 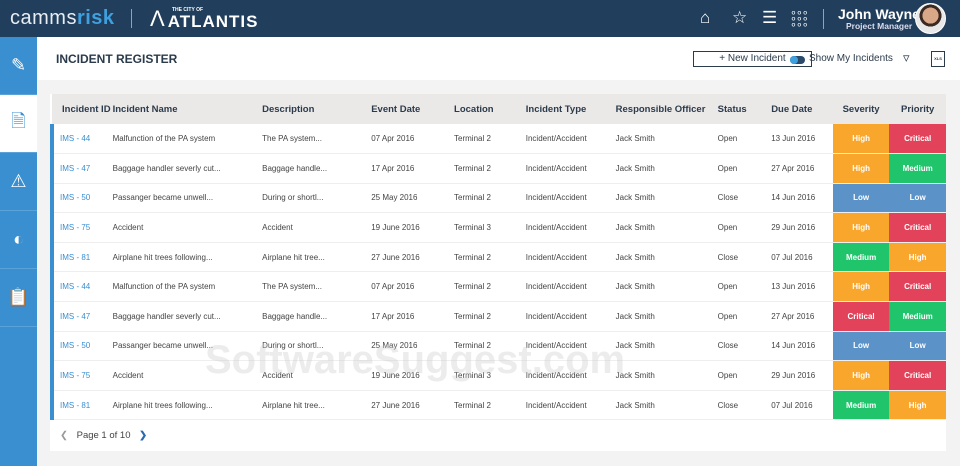 What do you see at coordinates (799, 19) in the screenshot?
I see `apps-grid-icon: ∘∘∘ ∘∘∘ ∘∘∘` at bounding box center [799, 19].